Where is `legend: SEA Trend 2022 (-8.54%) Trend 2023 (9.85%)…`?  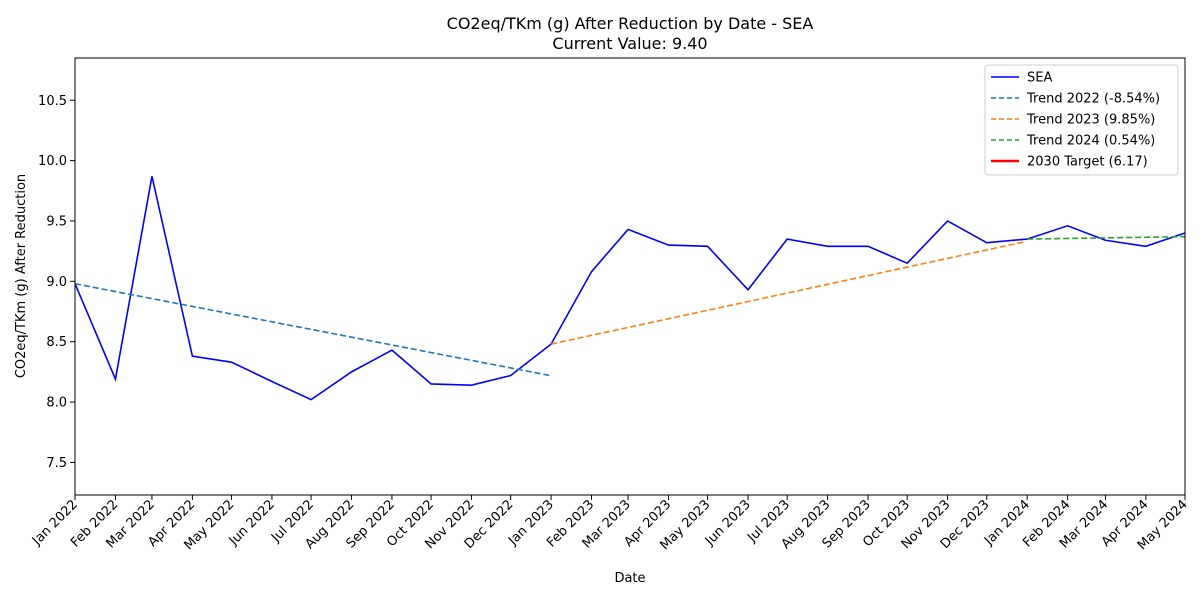
legend: SEA Trend 2022 (-8.54%) Trend 2023 (9.85%)… is located at coordinates (1081, 120).